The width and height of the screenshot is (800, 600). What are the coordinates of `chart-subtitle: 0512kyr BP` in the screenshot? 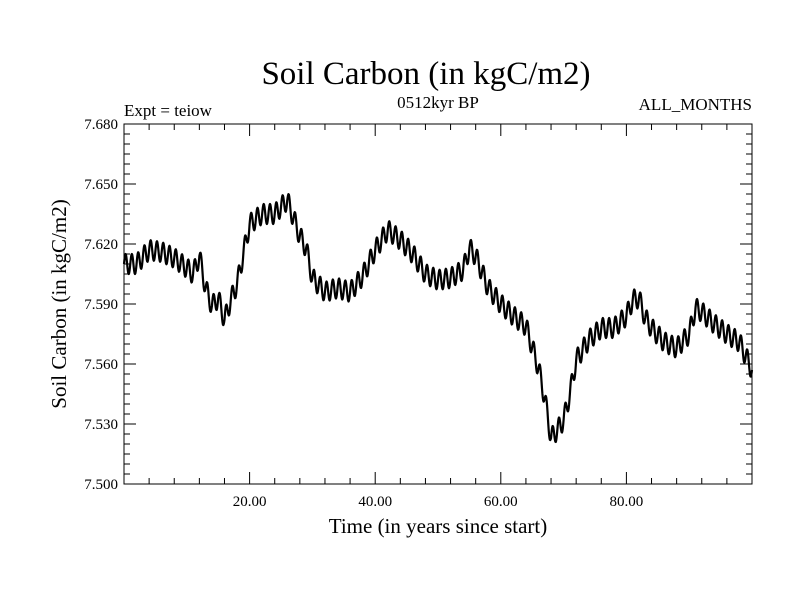 It's located at (438, 102).